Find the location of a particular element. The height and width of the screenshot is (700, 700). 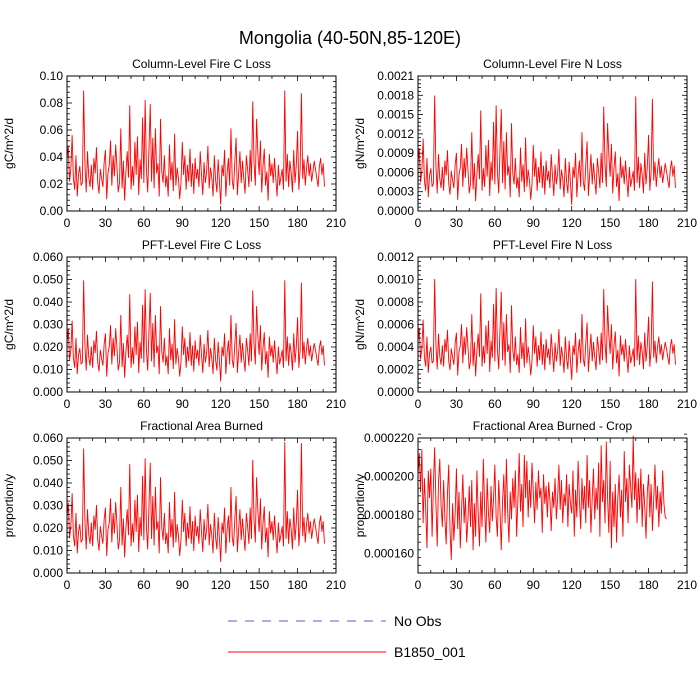

panel-title: Column-Level Fire C Loss is located at coordinates (201, 64).